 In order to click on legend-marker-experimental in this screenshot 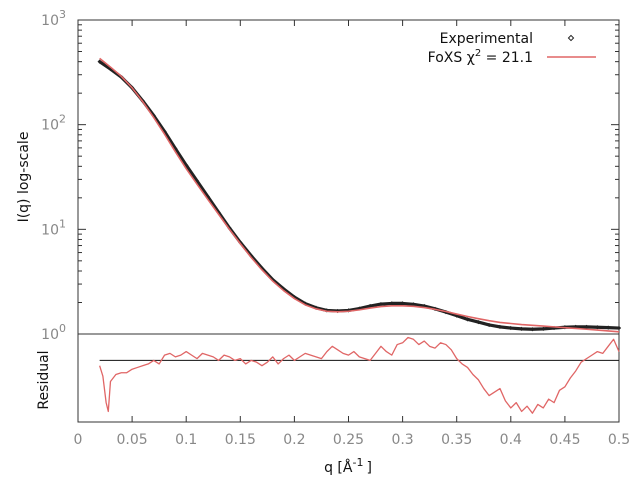, I will do `click(571, 38)`.